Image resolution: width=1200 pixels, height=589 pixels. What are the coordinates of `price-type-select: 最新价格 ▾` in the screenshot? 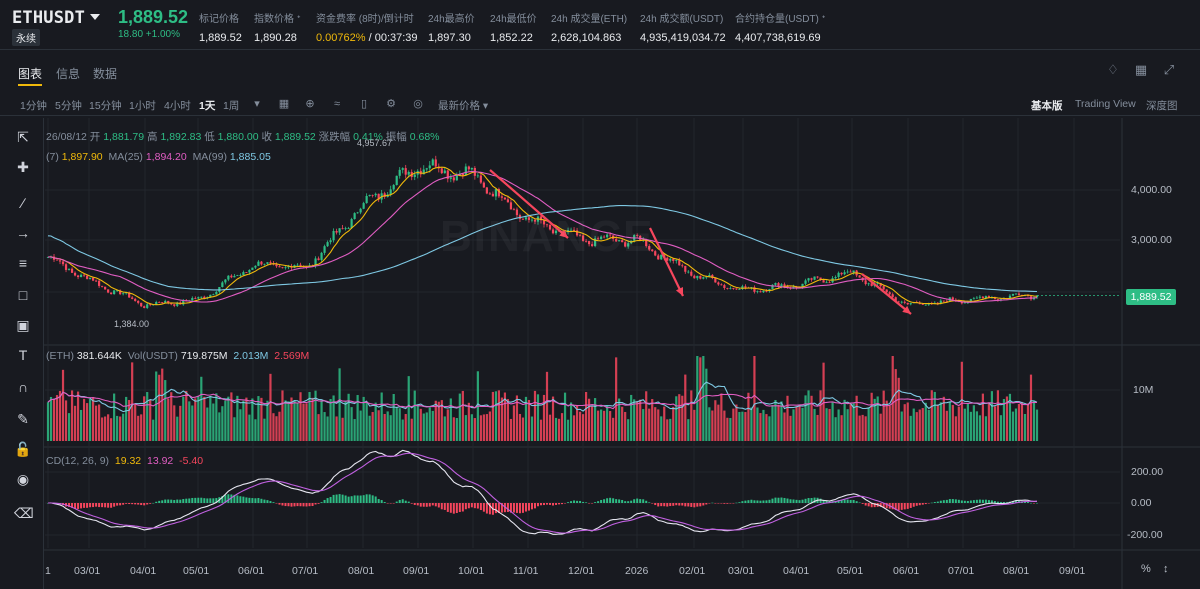 It's located at (463, 106).